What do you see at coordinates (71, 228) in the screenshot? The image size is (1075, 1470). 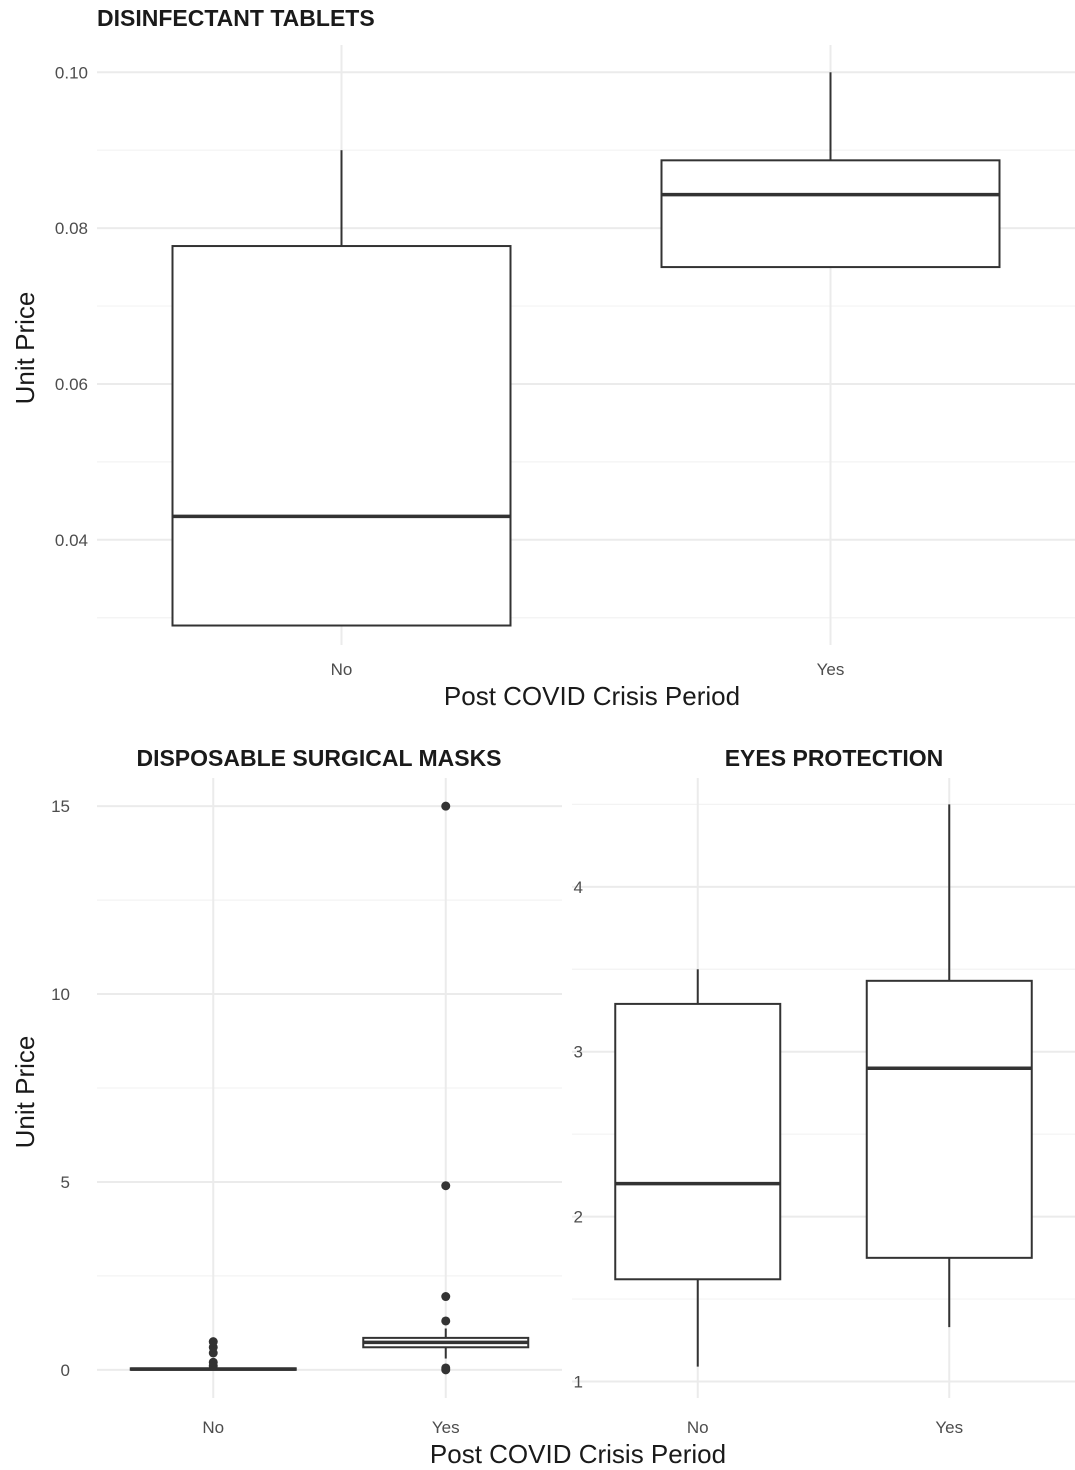 I see `y-tick-label-0p08: 0.08` at bounding box center [71, 228].